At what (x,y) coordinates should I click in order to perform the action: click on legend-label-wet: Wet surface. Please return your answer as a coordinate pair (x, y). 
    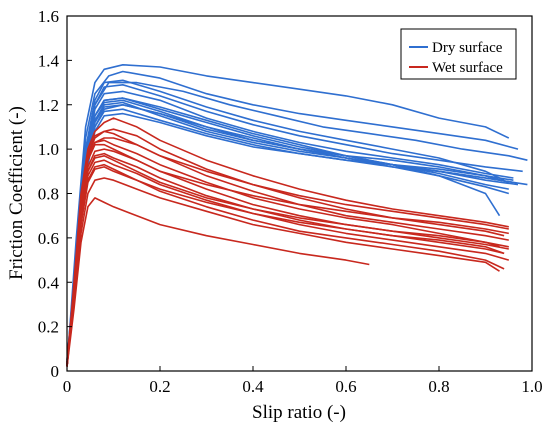
    Looking at the image, I should click on (467, 68).